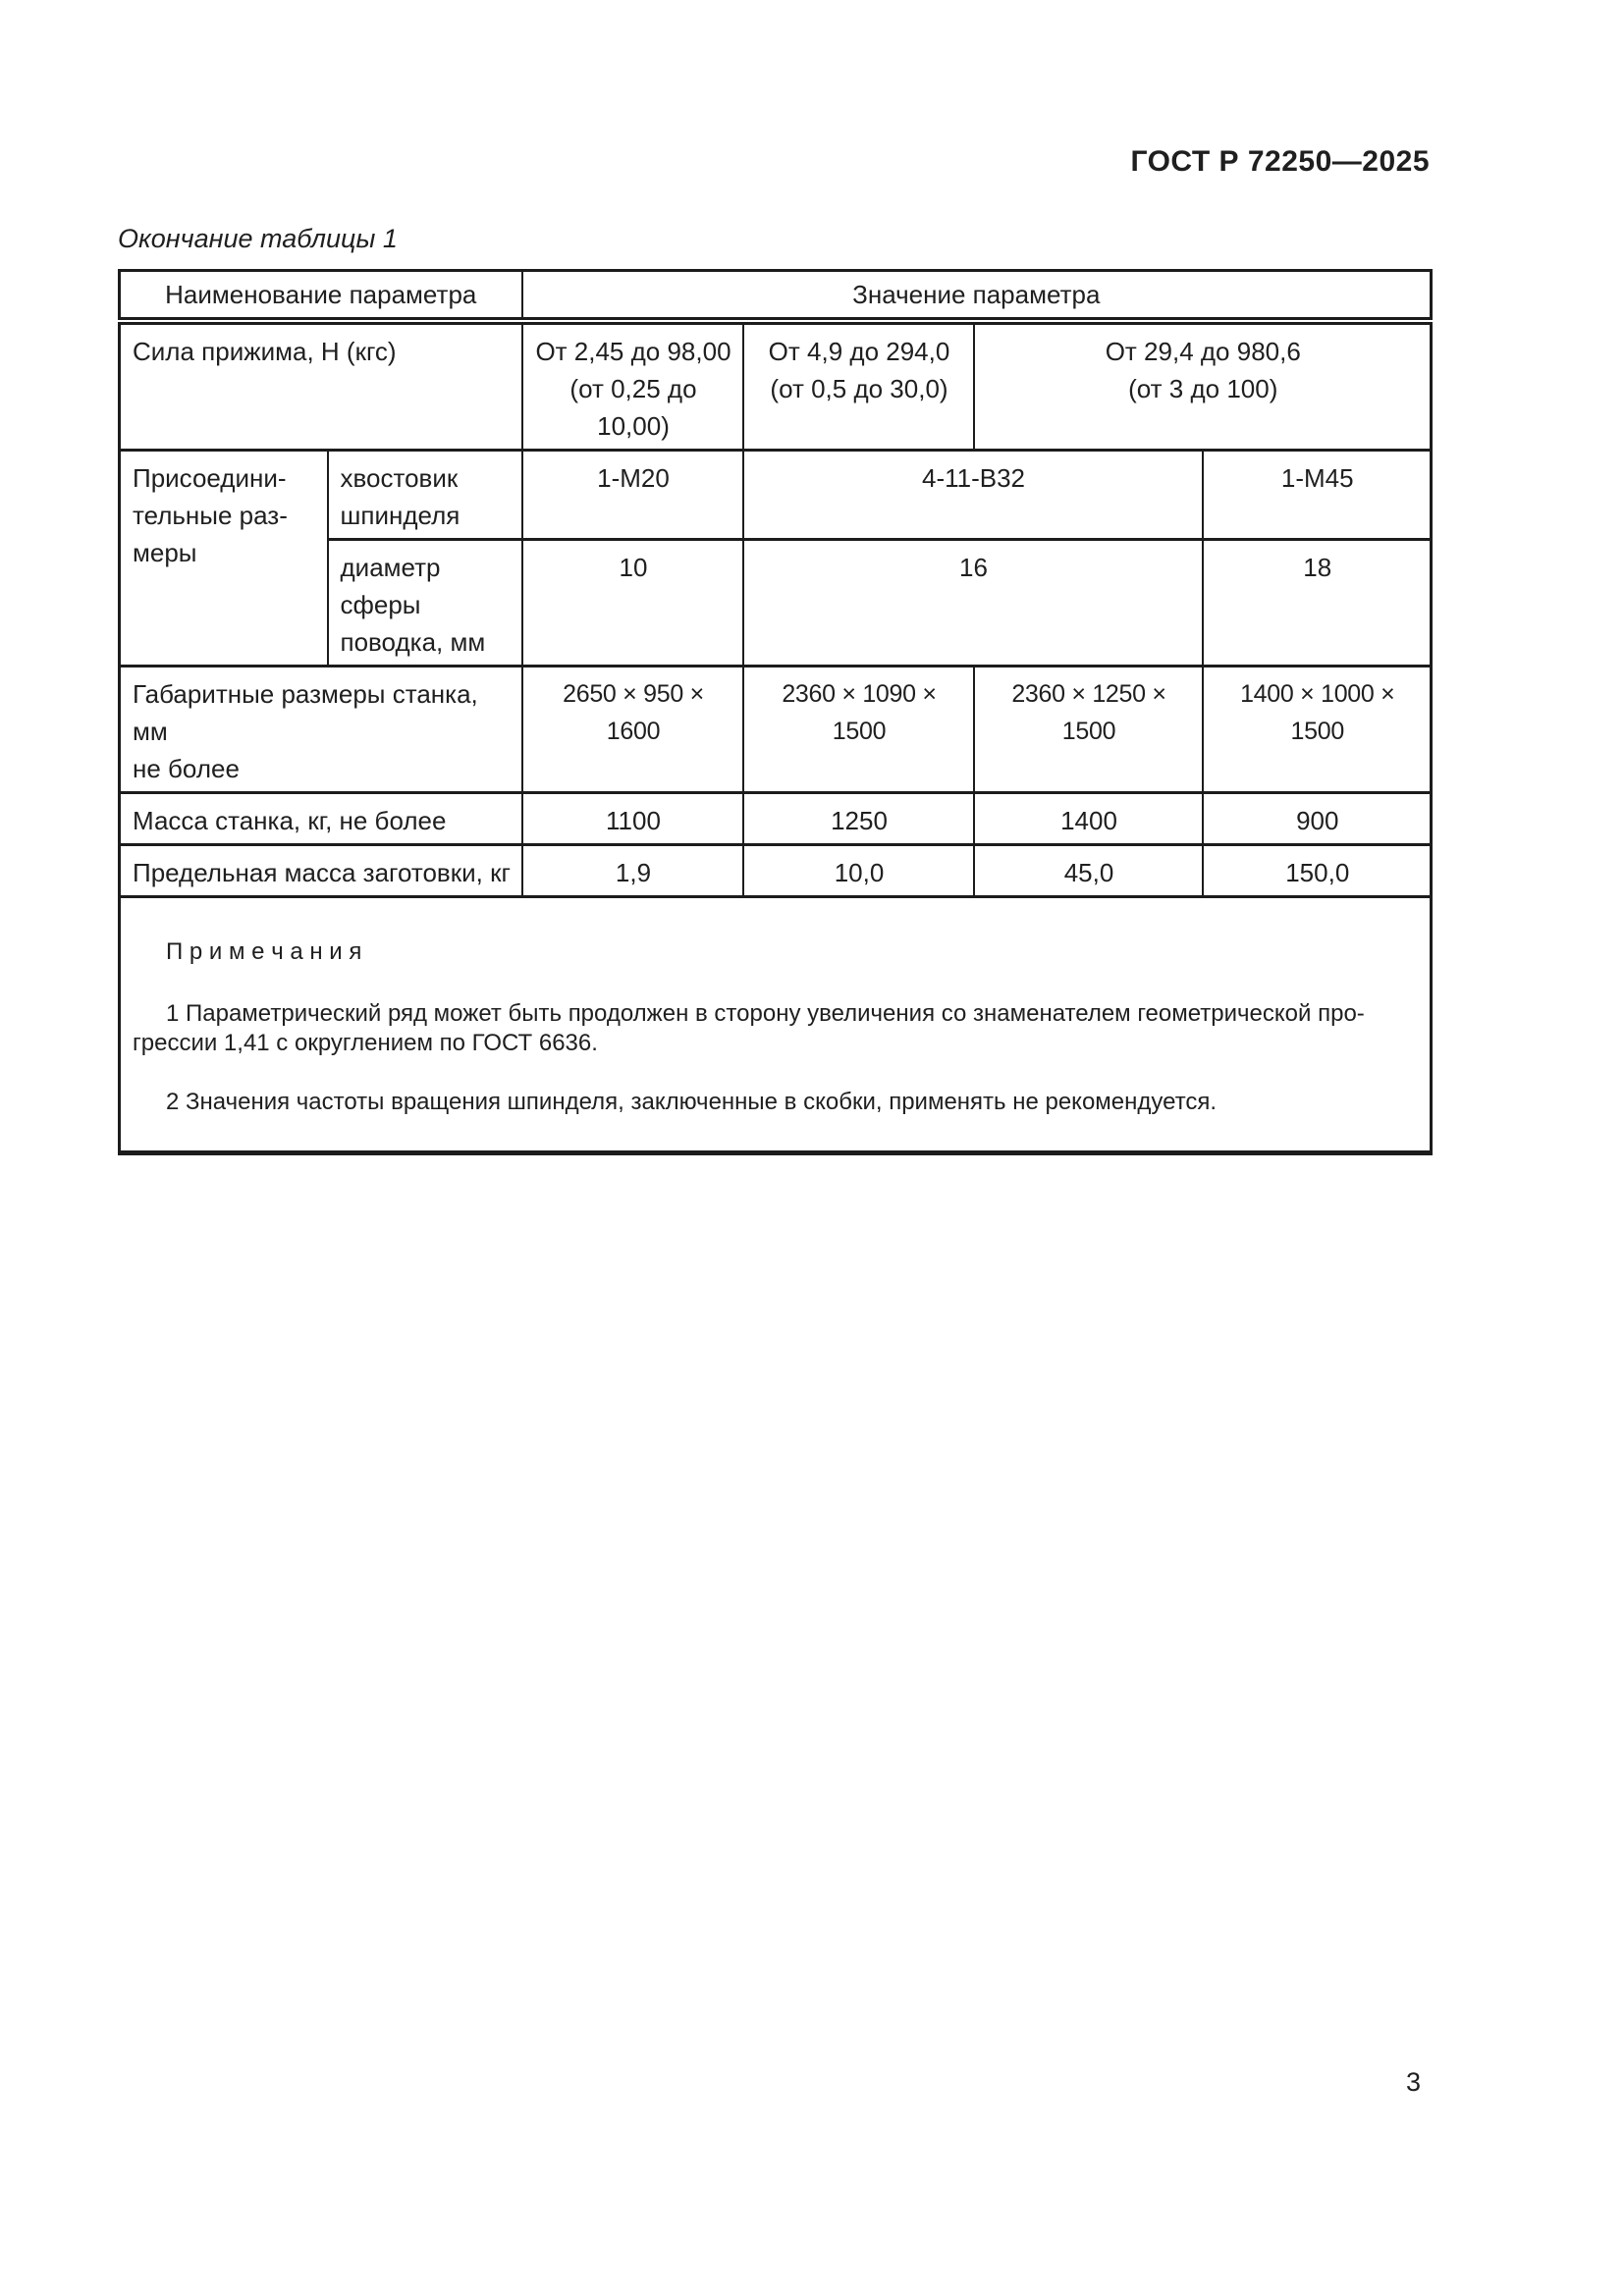  Describe the element at coordinates (264, 951) in the screenshot. I see `notes-title: П р и м е ч а н и я` at that location.